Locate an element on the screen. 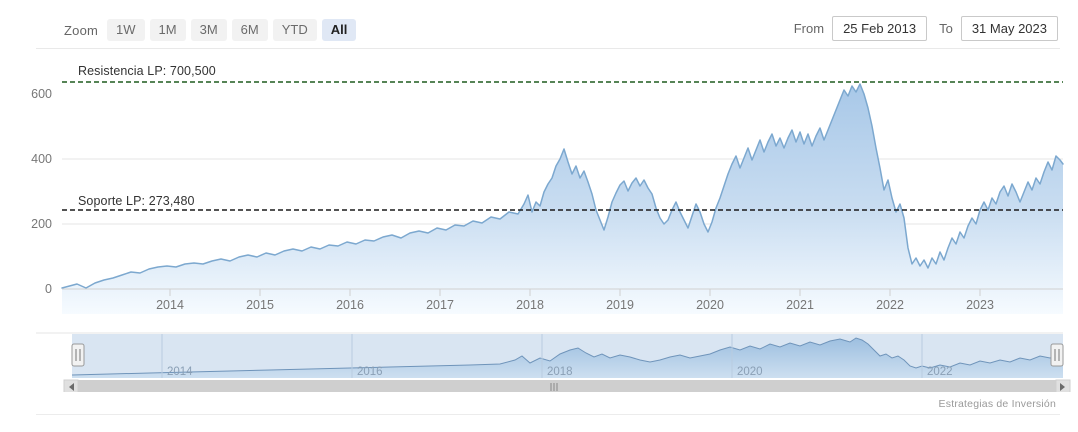 Image resolution: width=1078 pixels, height=432 pixels. x-tick-2019: 2019 is located at coordinates (620, 305).